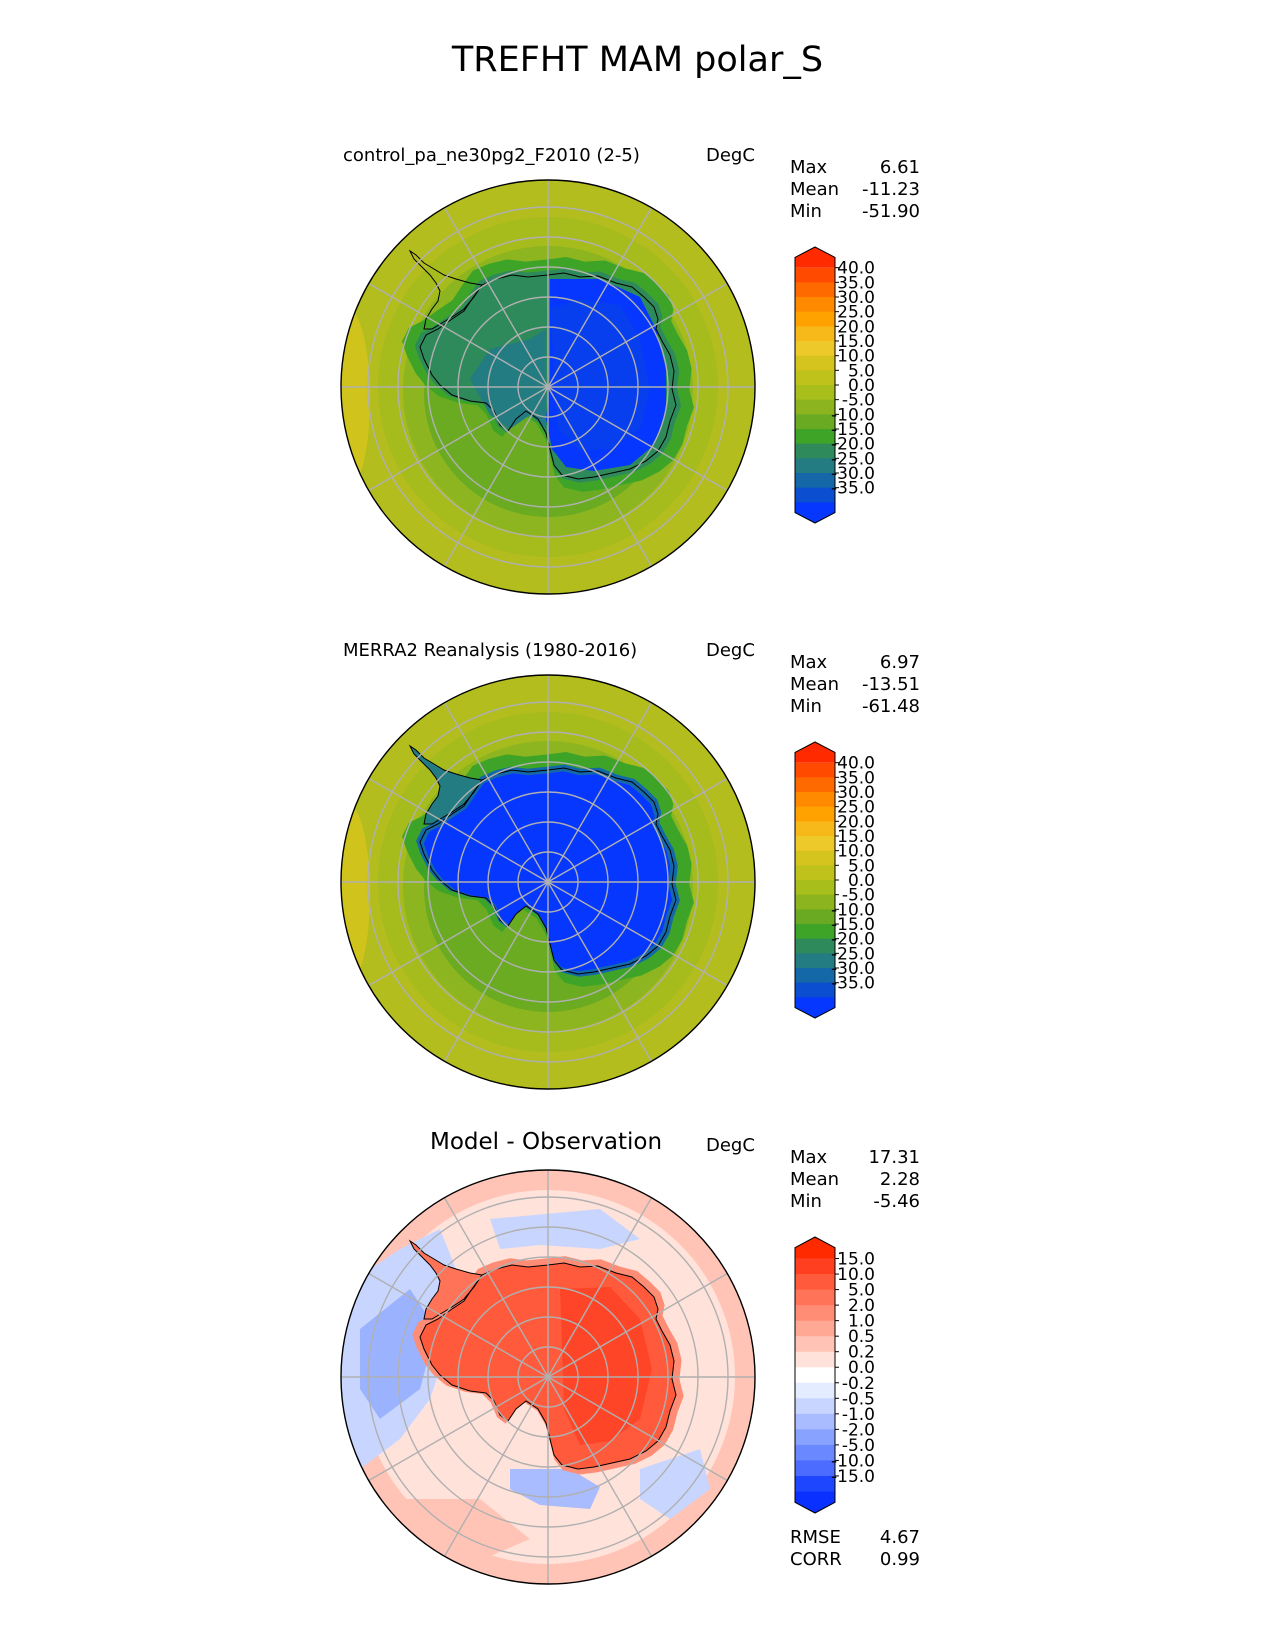 The height and width of the screenshot is (1650, 1275). Describe the element at coordinates (355, 894) in the screenshot. I see `ocean-warm-patch` at that location.